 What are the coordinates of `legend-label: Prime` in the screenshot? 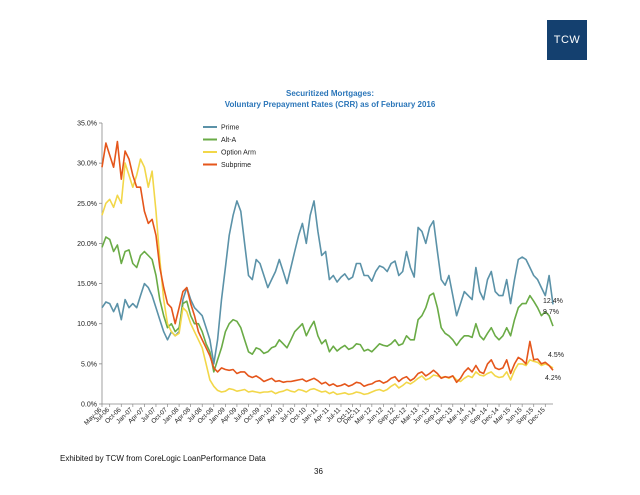 It's located at (230, 128).